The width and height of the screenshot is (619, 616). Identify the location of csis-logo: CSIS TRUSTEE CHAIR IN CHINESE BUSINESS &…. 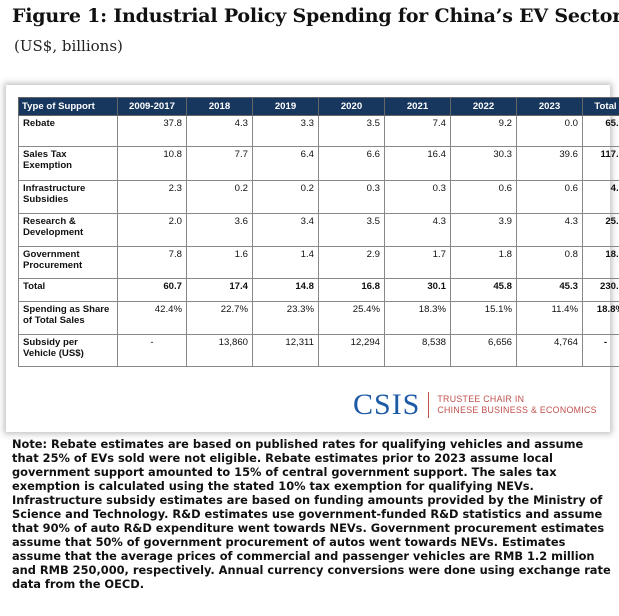
(475, 405).